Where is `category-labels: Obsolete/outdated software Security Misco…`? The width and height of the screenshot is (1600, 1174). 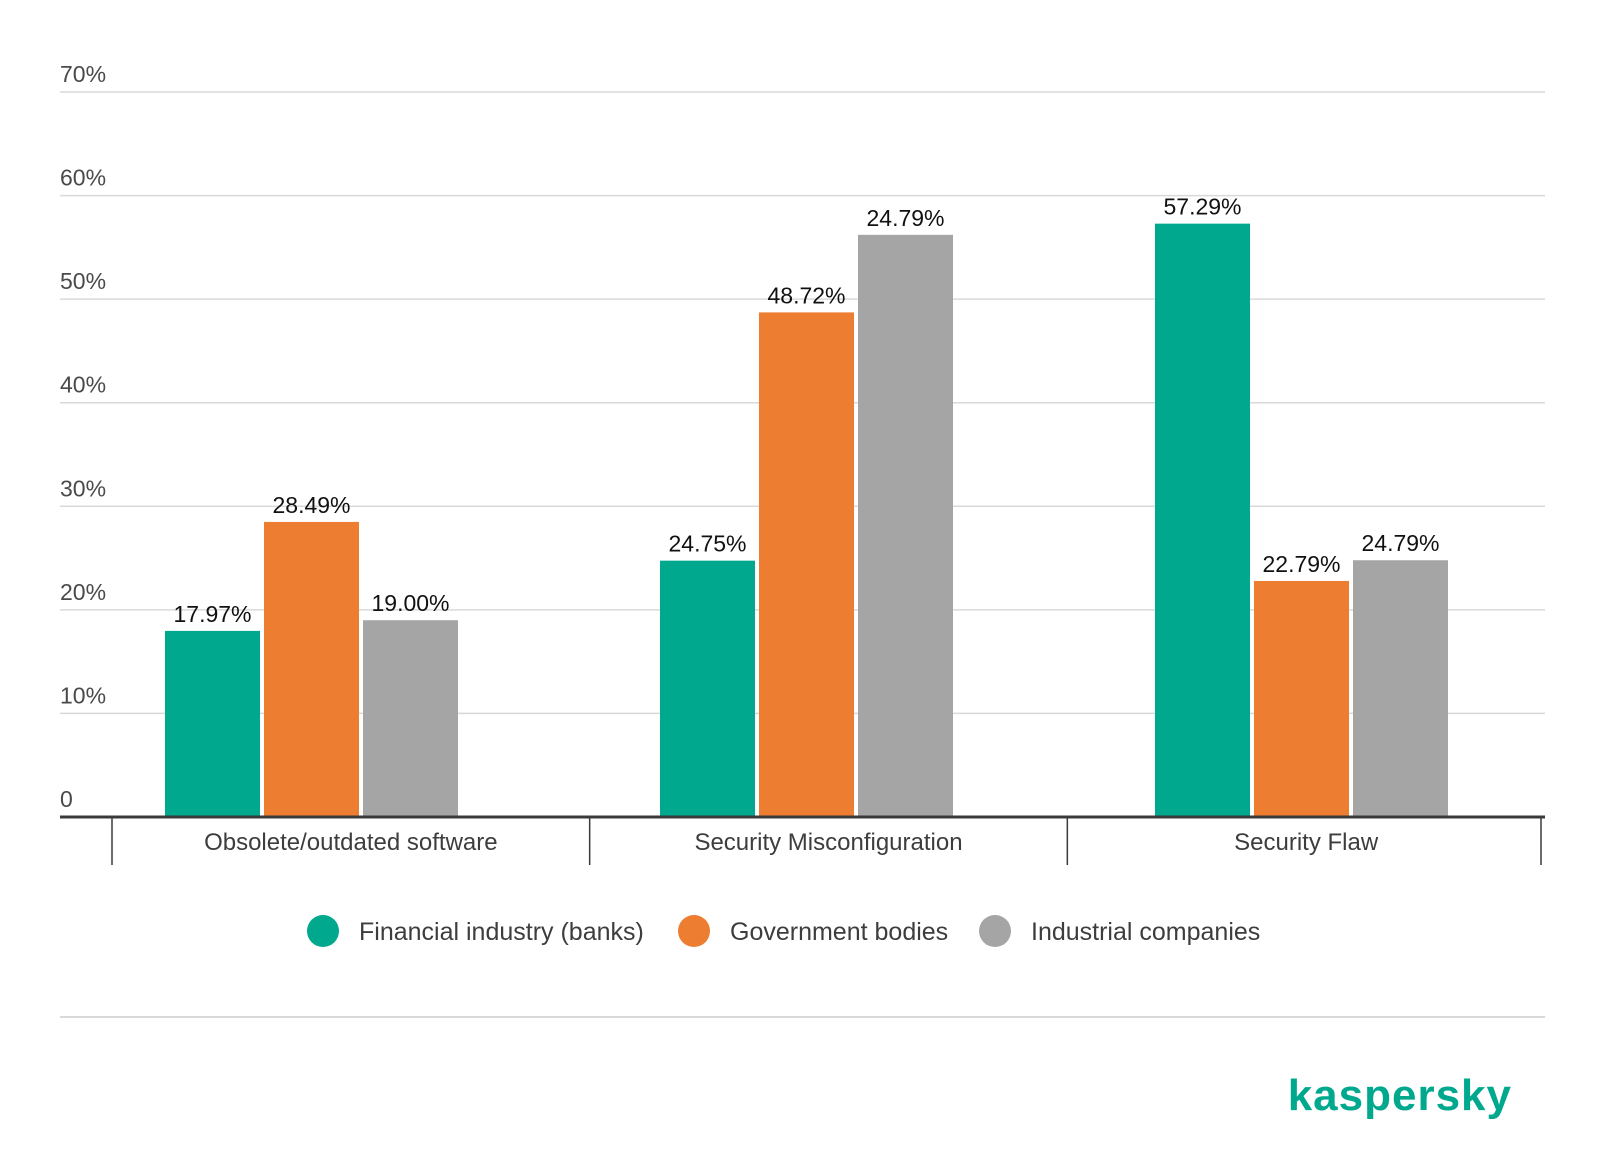 category-labels: Obsolete/outdated software Security Misco… is located at coordinates (791, 842).